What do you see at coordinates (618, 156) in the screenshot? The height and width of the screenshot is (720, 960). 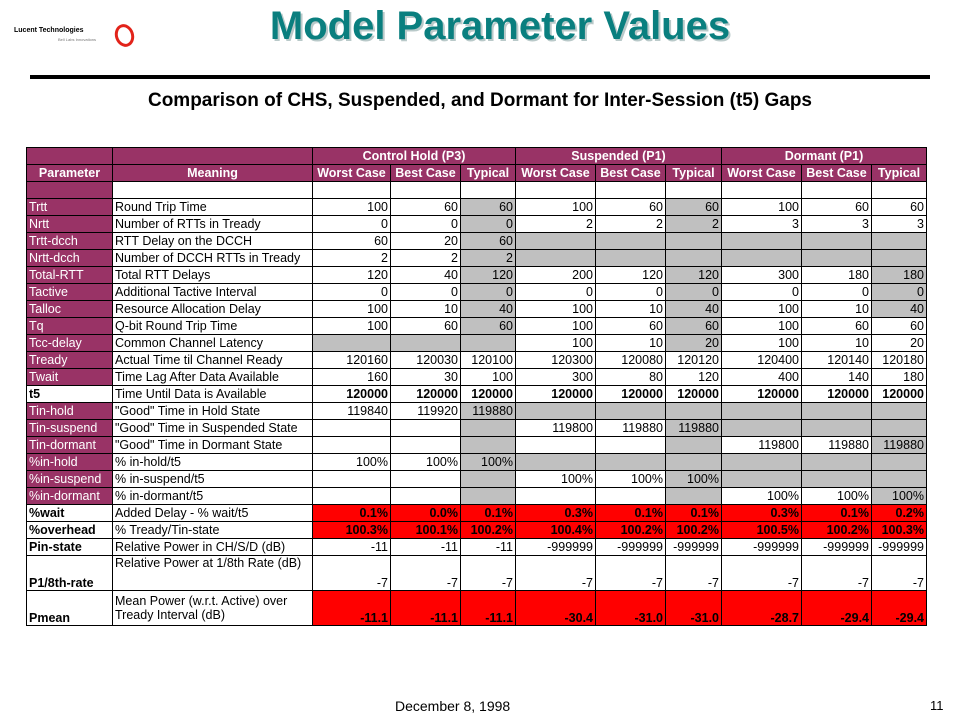 I see `group-header: Suspended (P1)` at bounding box center [618, 156].